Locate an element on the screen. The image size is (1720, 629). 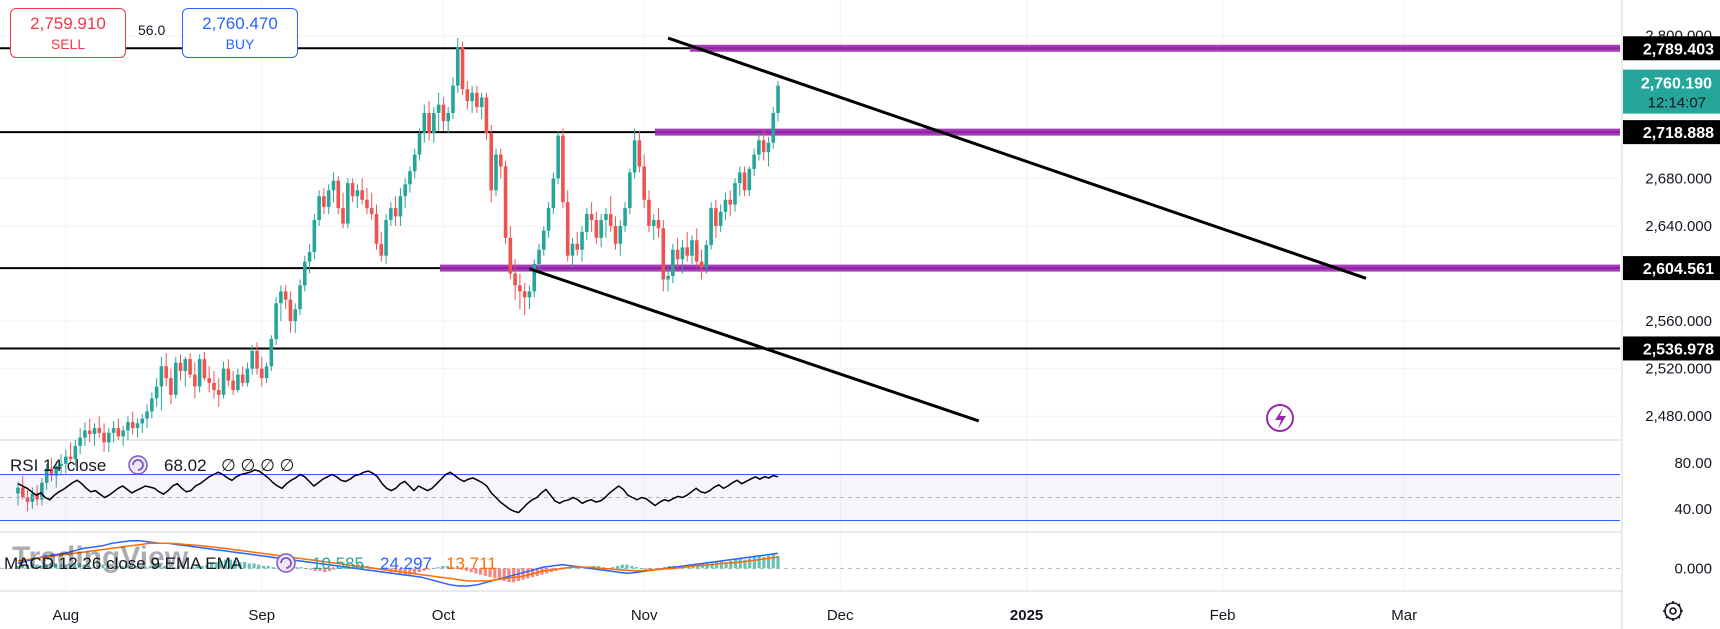
rsi-loop-icon is located at coordinates (138, 465).